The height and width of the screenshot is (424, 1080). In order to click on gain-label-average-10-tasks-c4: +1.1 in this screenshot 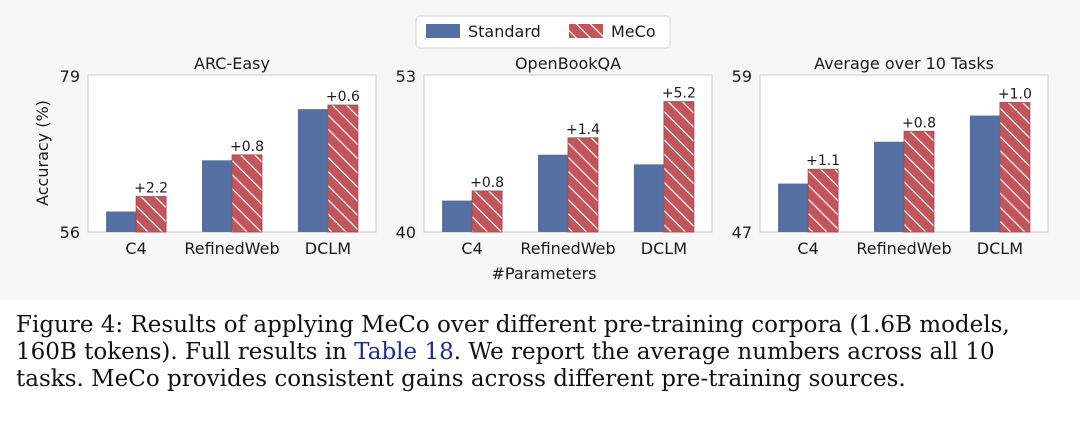, I will do `click(823, 161)`.